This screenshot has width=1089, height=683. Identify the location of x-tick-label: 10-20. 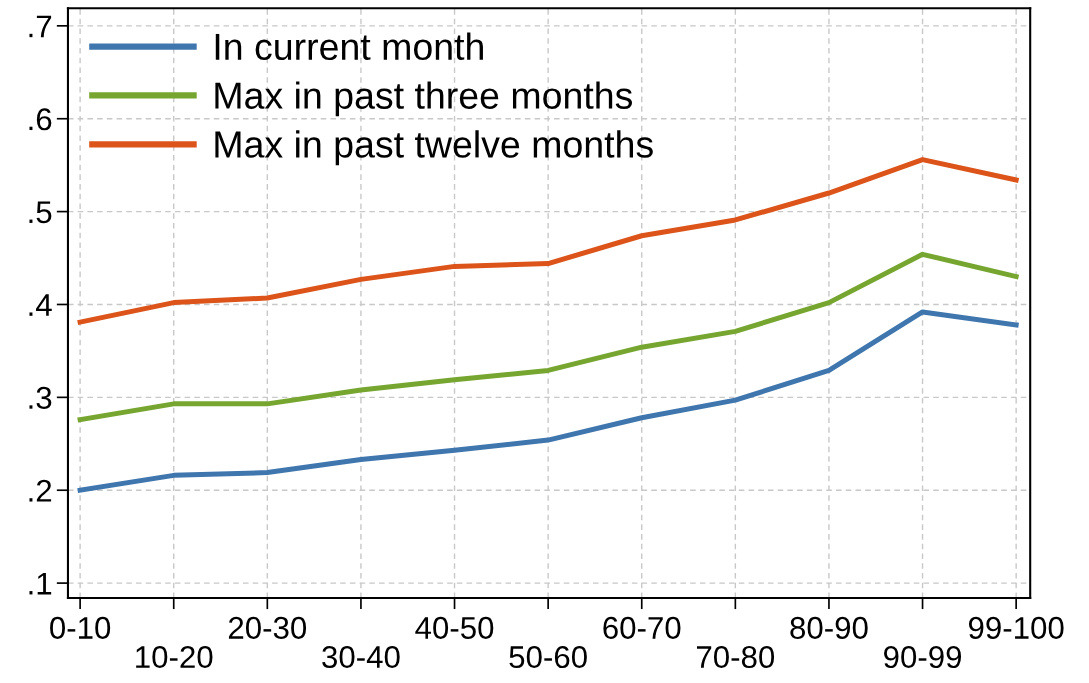
(174, 657).